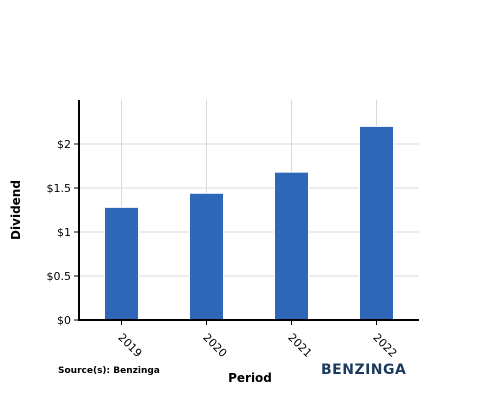 This screenshot has width=500, height=400. I want to click on x-tick-label: 2021, so click(299, 345).